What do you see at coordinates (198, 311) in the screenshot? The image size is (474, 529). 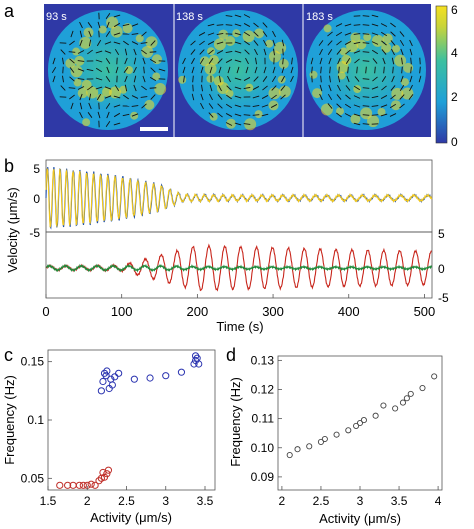 I see `b-x-tick-label: 200` at bounding box center [198, 311].